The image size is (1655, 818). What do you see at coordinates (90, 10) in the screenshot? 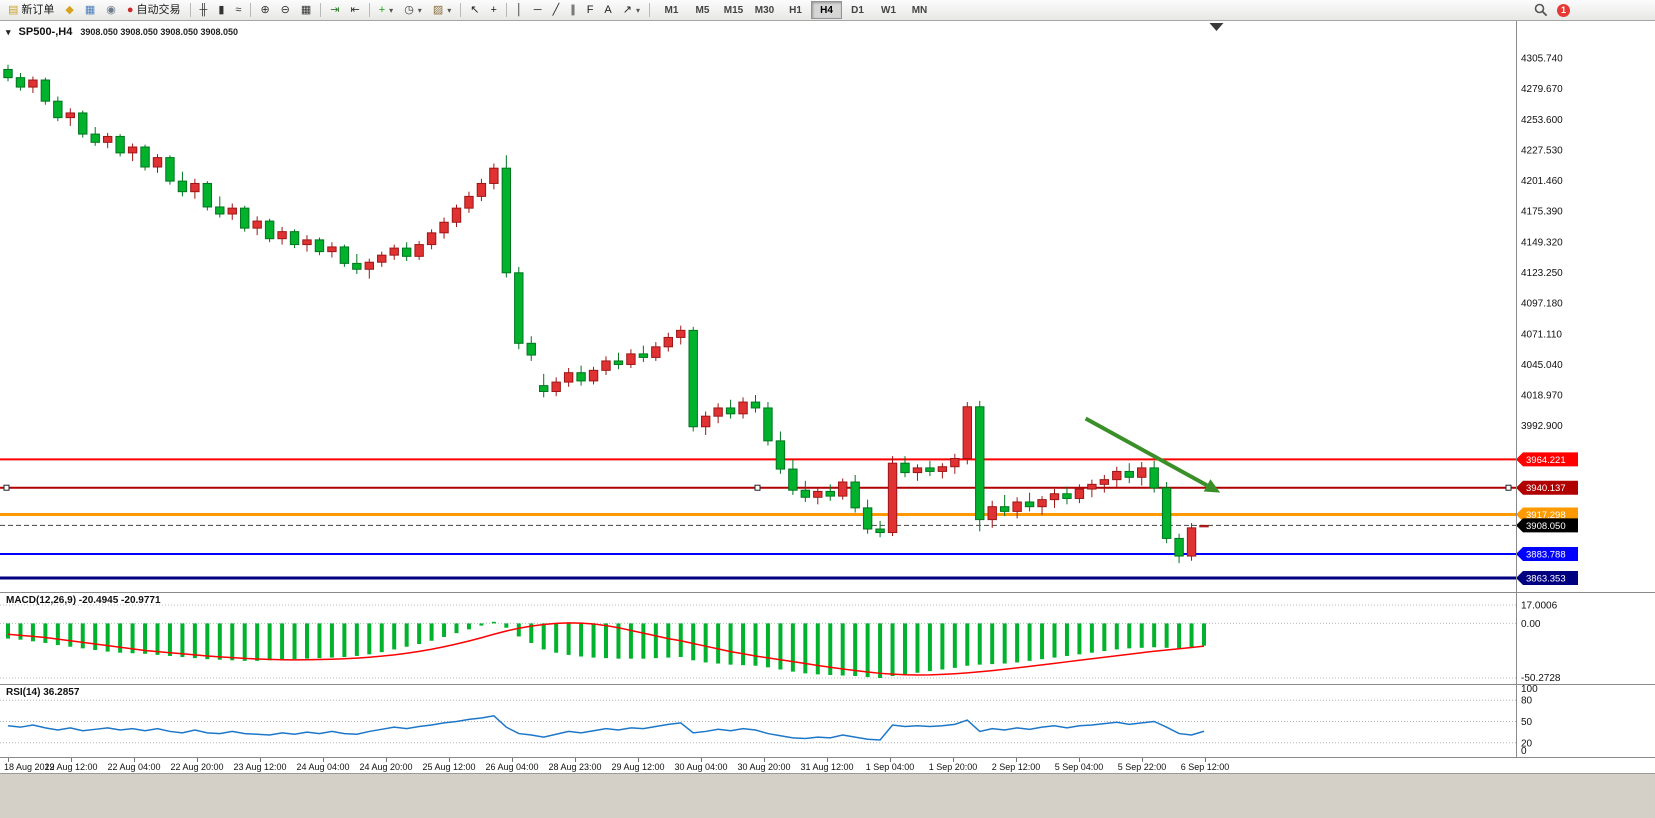
I see `data-window-button: ▦` at bounding box center [90, 10].